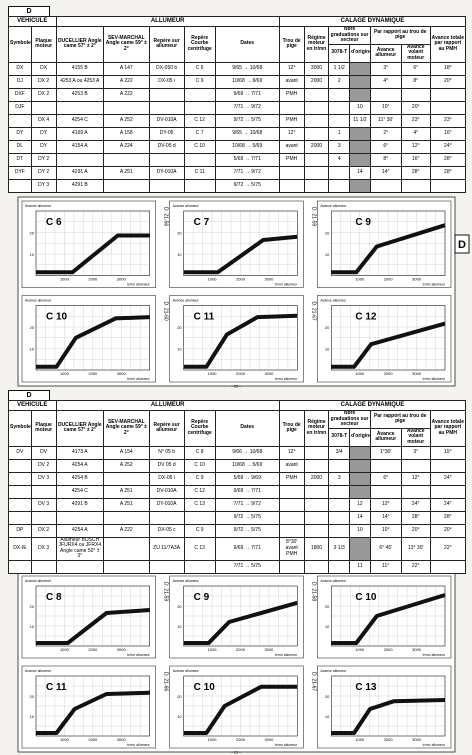  Describe the element at coordinates (80, 94) in the screenshot. I see `table-cell: 4253 B` at that location.